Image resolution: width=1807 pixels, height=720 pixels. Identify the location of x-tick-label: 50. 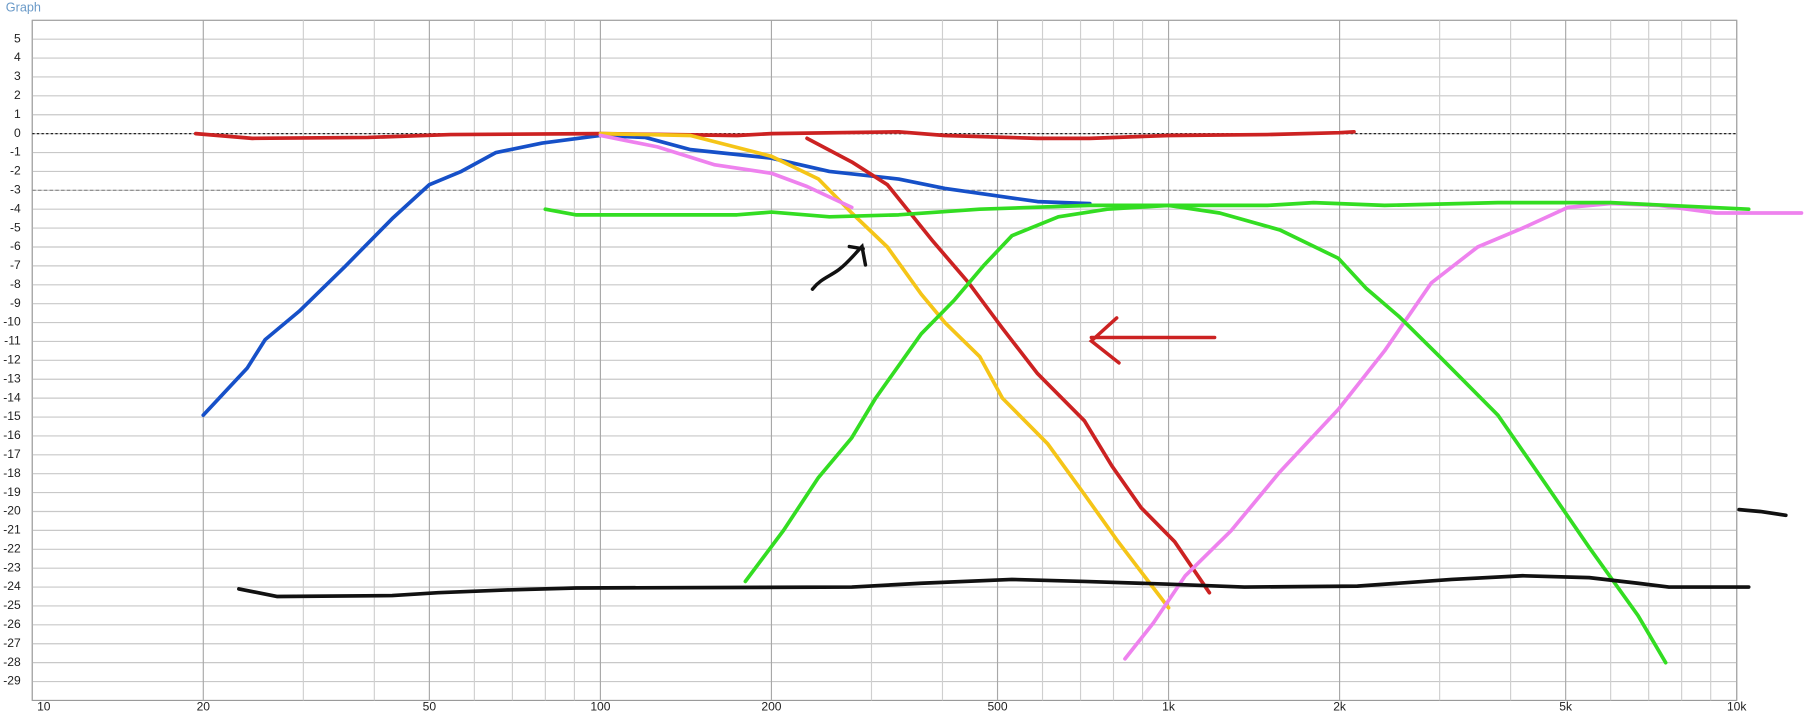
(430, 707).